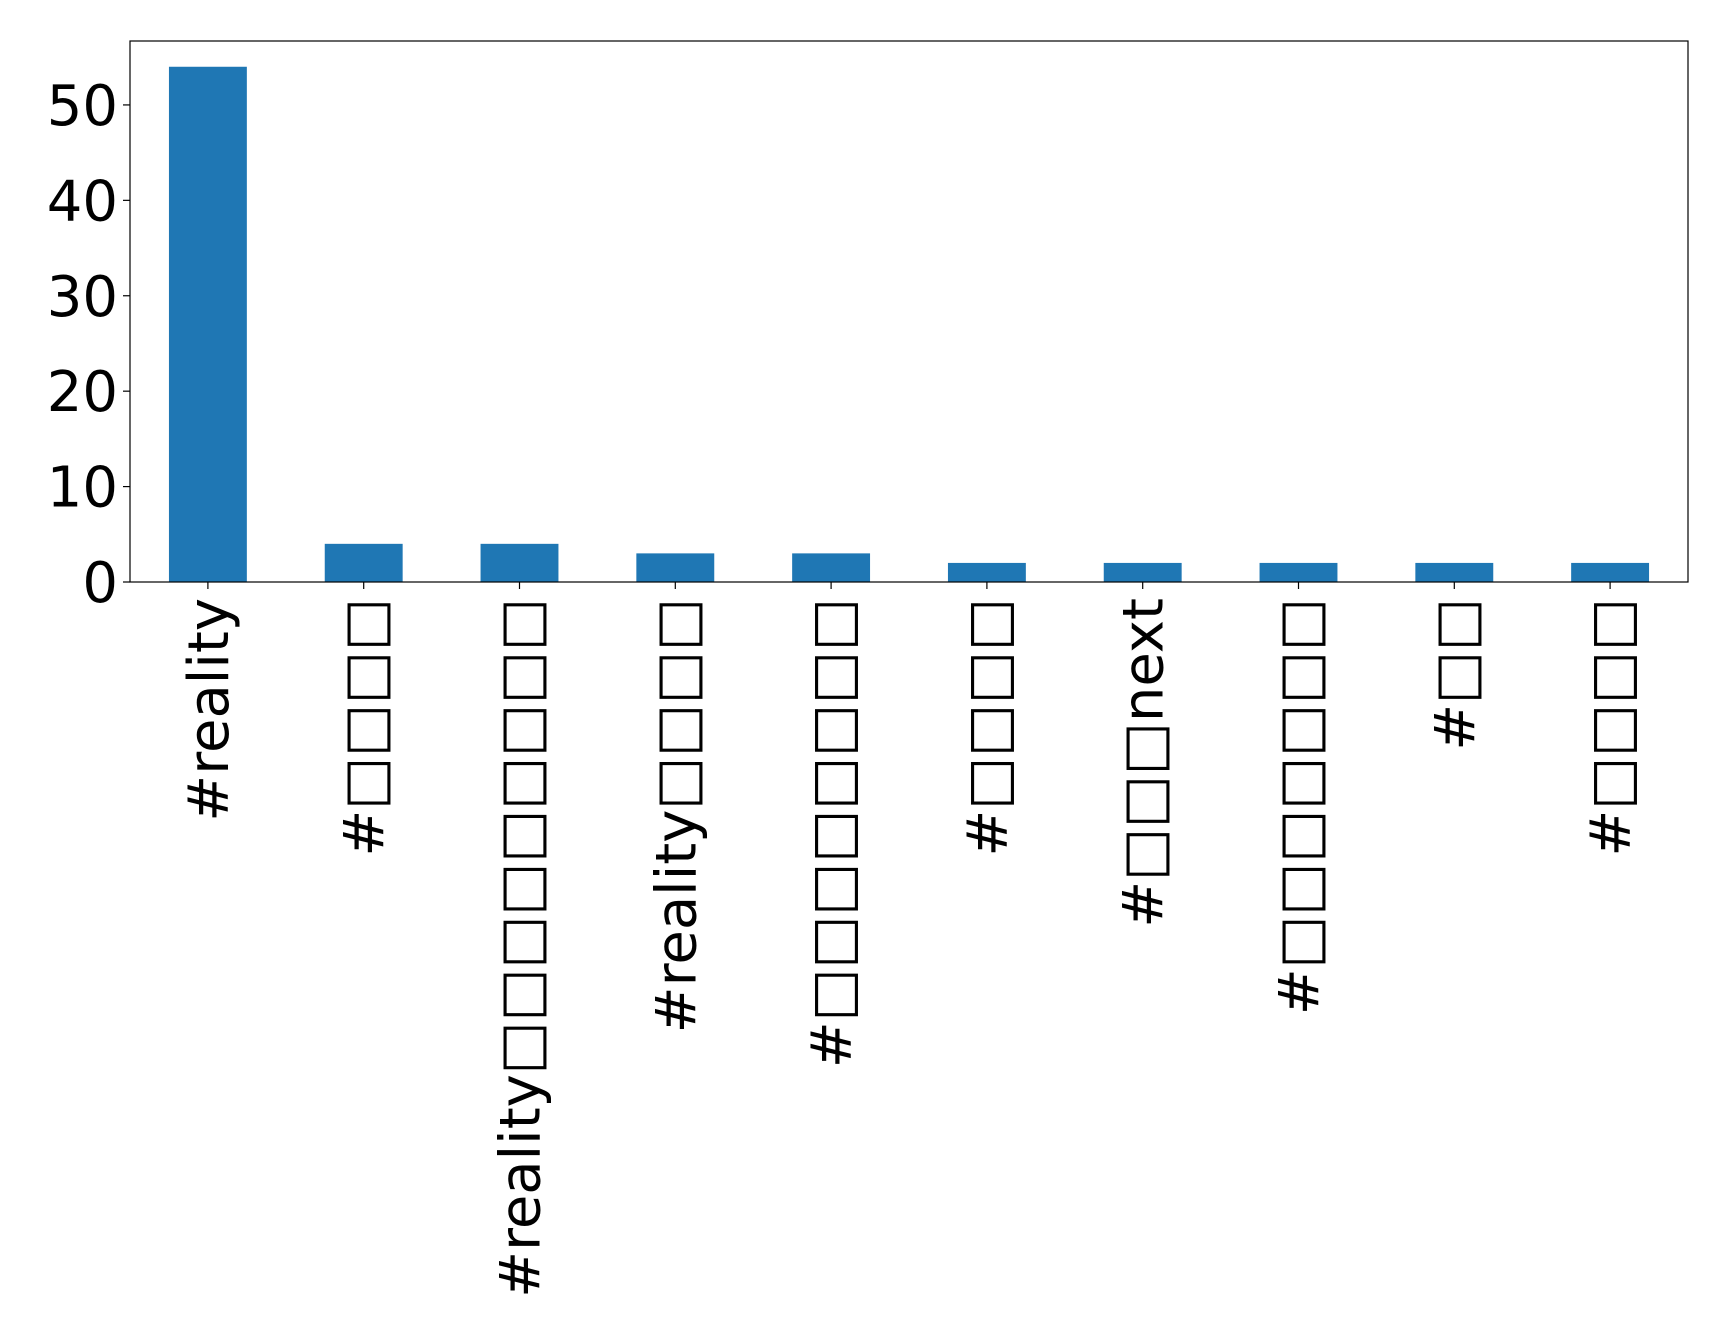 The image size is (1719, 1328). I want to click on x-tick-label: #reality□□□□, so click(676, 815).